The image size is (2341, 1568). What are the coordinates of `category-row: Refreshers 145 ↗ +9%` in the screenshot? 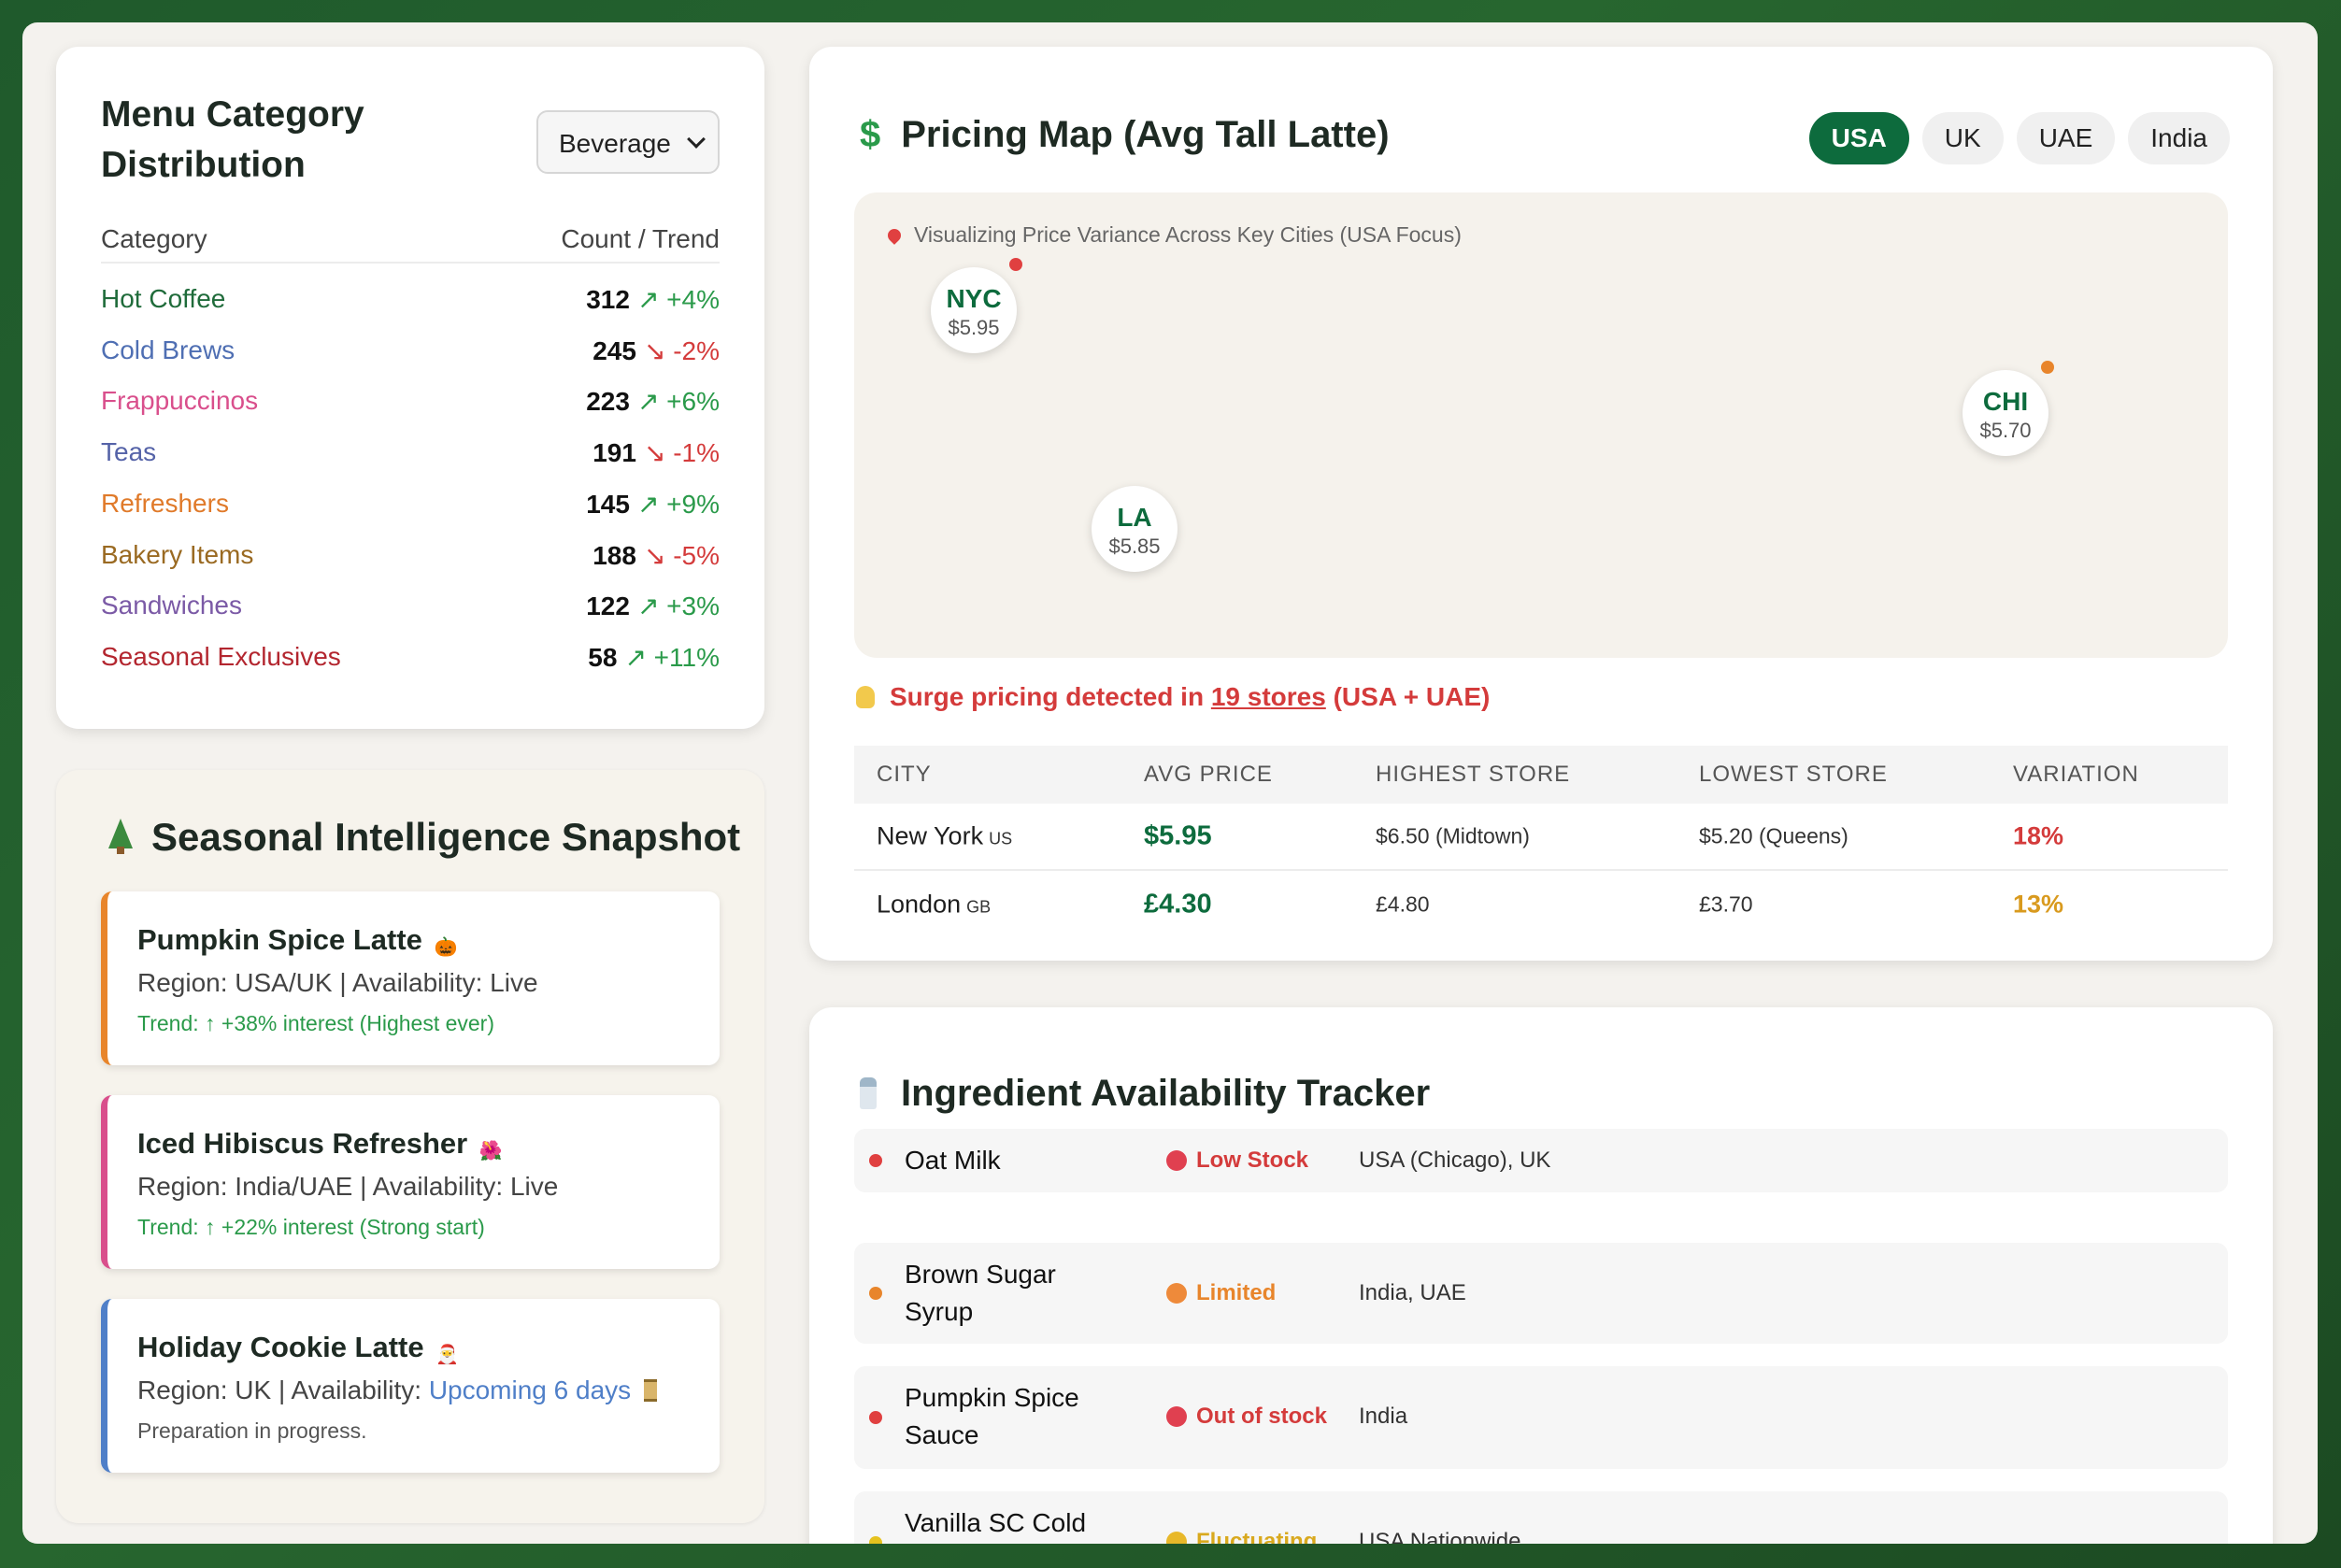 It's located at (410, 507).